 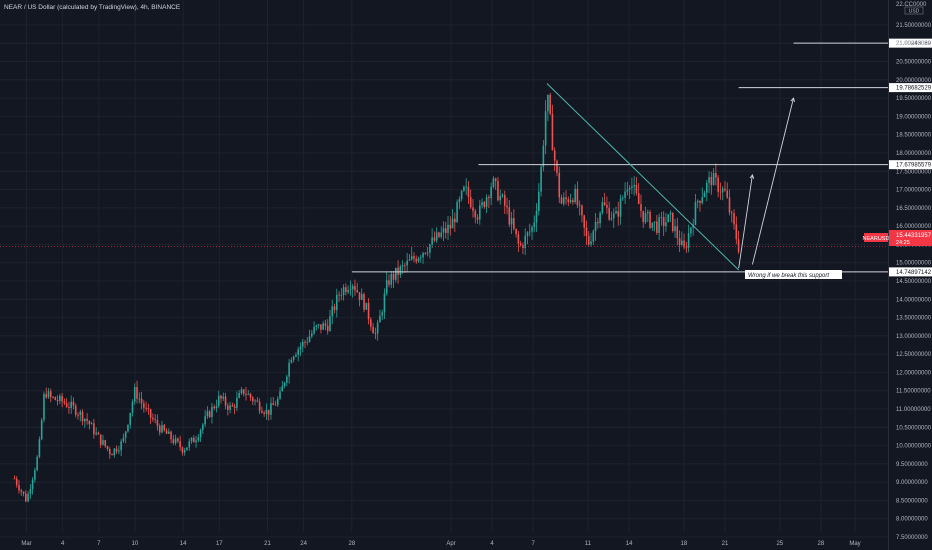 What do you see at coordinates (914, 10) in the screenshot?
I see `currency-badge` at bounding box center [914, 10].